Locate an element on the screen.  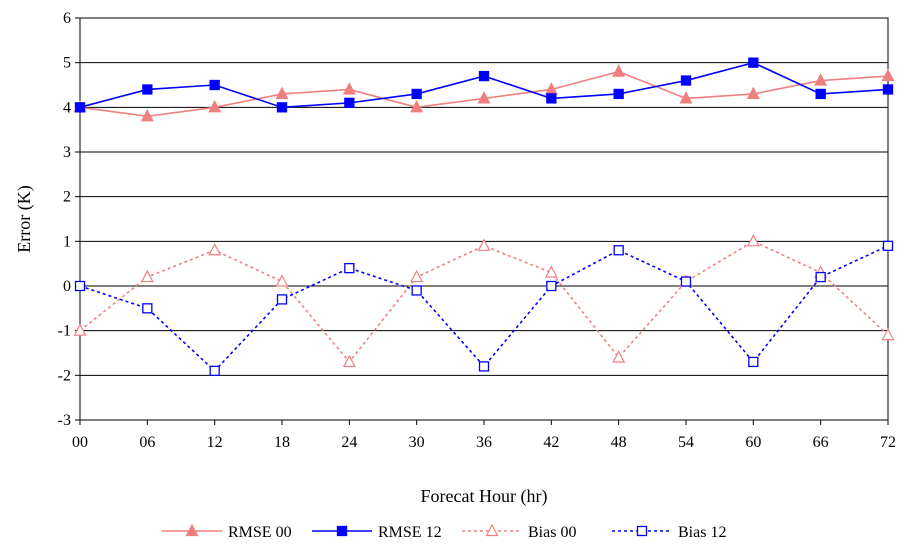
x-tick-label: 24 is located at coordinates (349, 442).